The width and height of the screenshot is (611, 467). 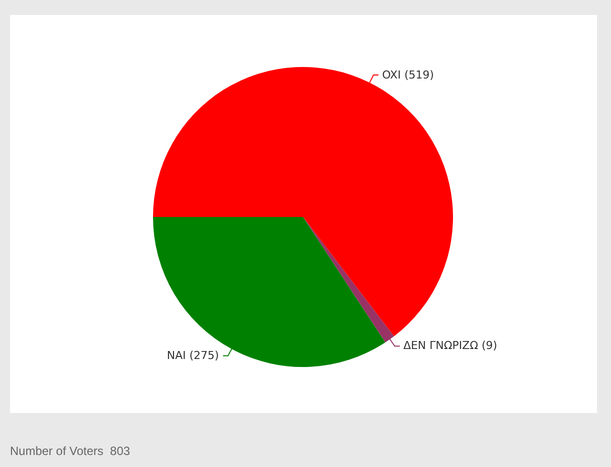 What do you see at coordinates (192, 355) in the screenshot?
I see `slice-label: NAI (275)` at bounding box center [192, 355].